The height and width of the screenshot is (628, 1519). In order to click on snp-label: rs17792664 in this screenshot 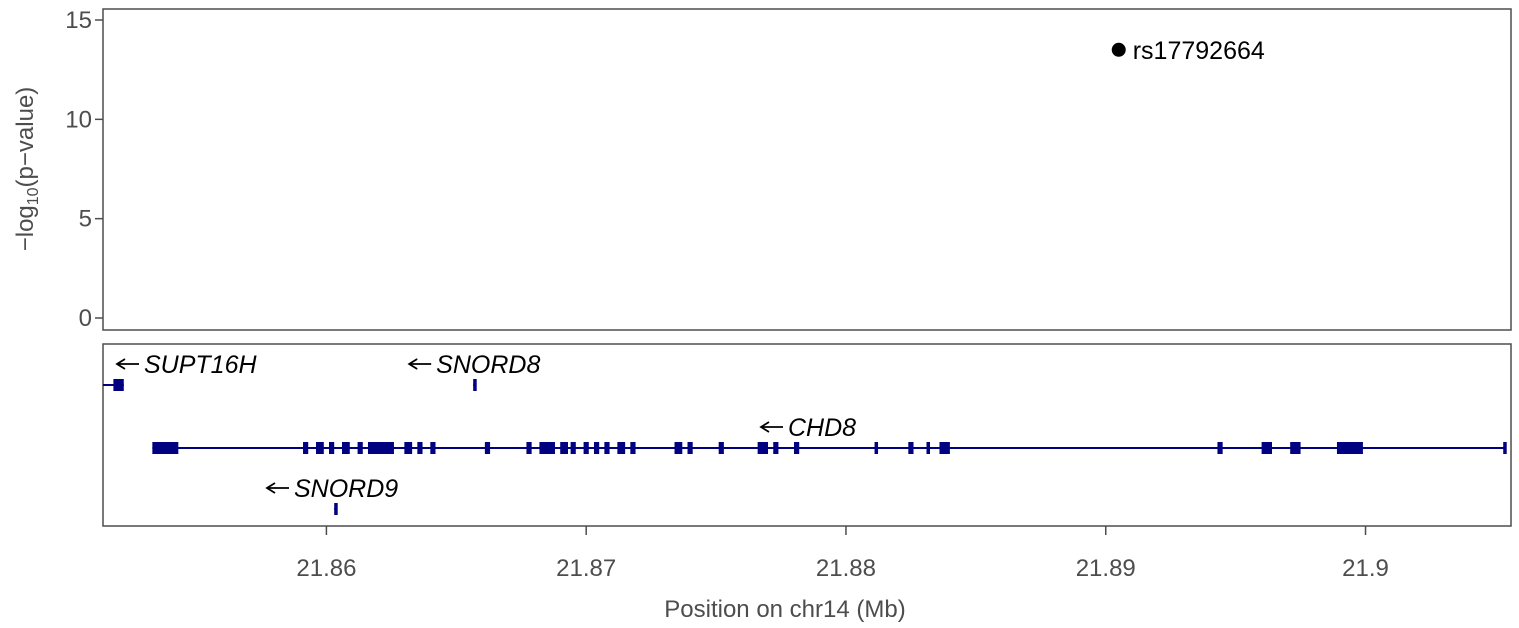, I will do `click(1199, 51)`.